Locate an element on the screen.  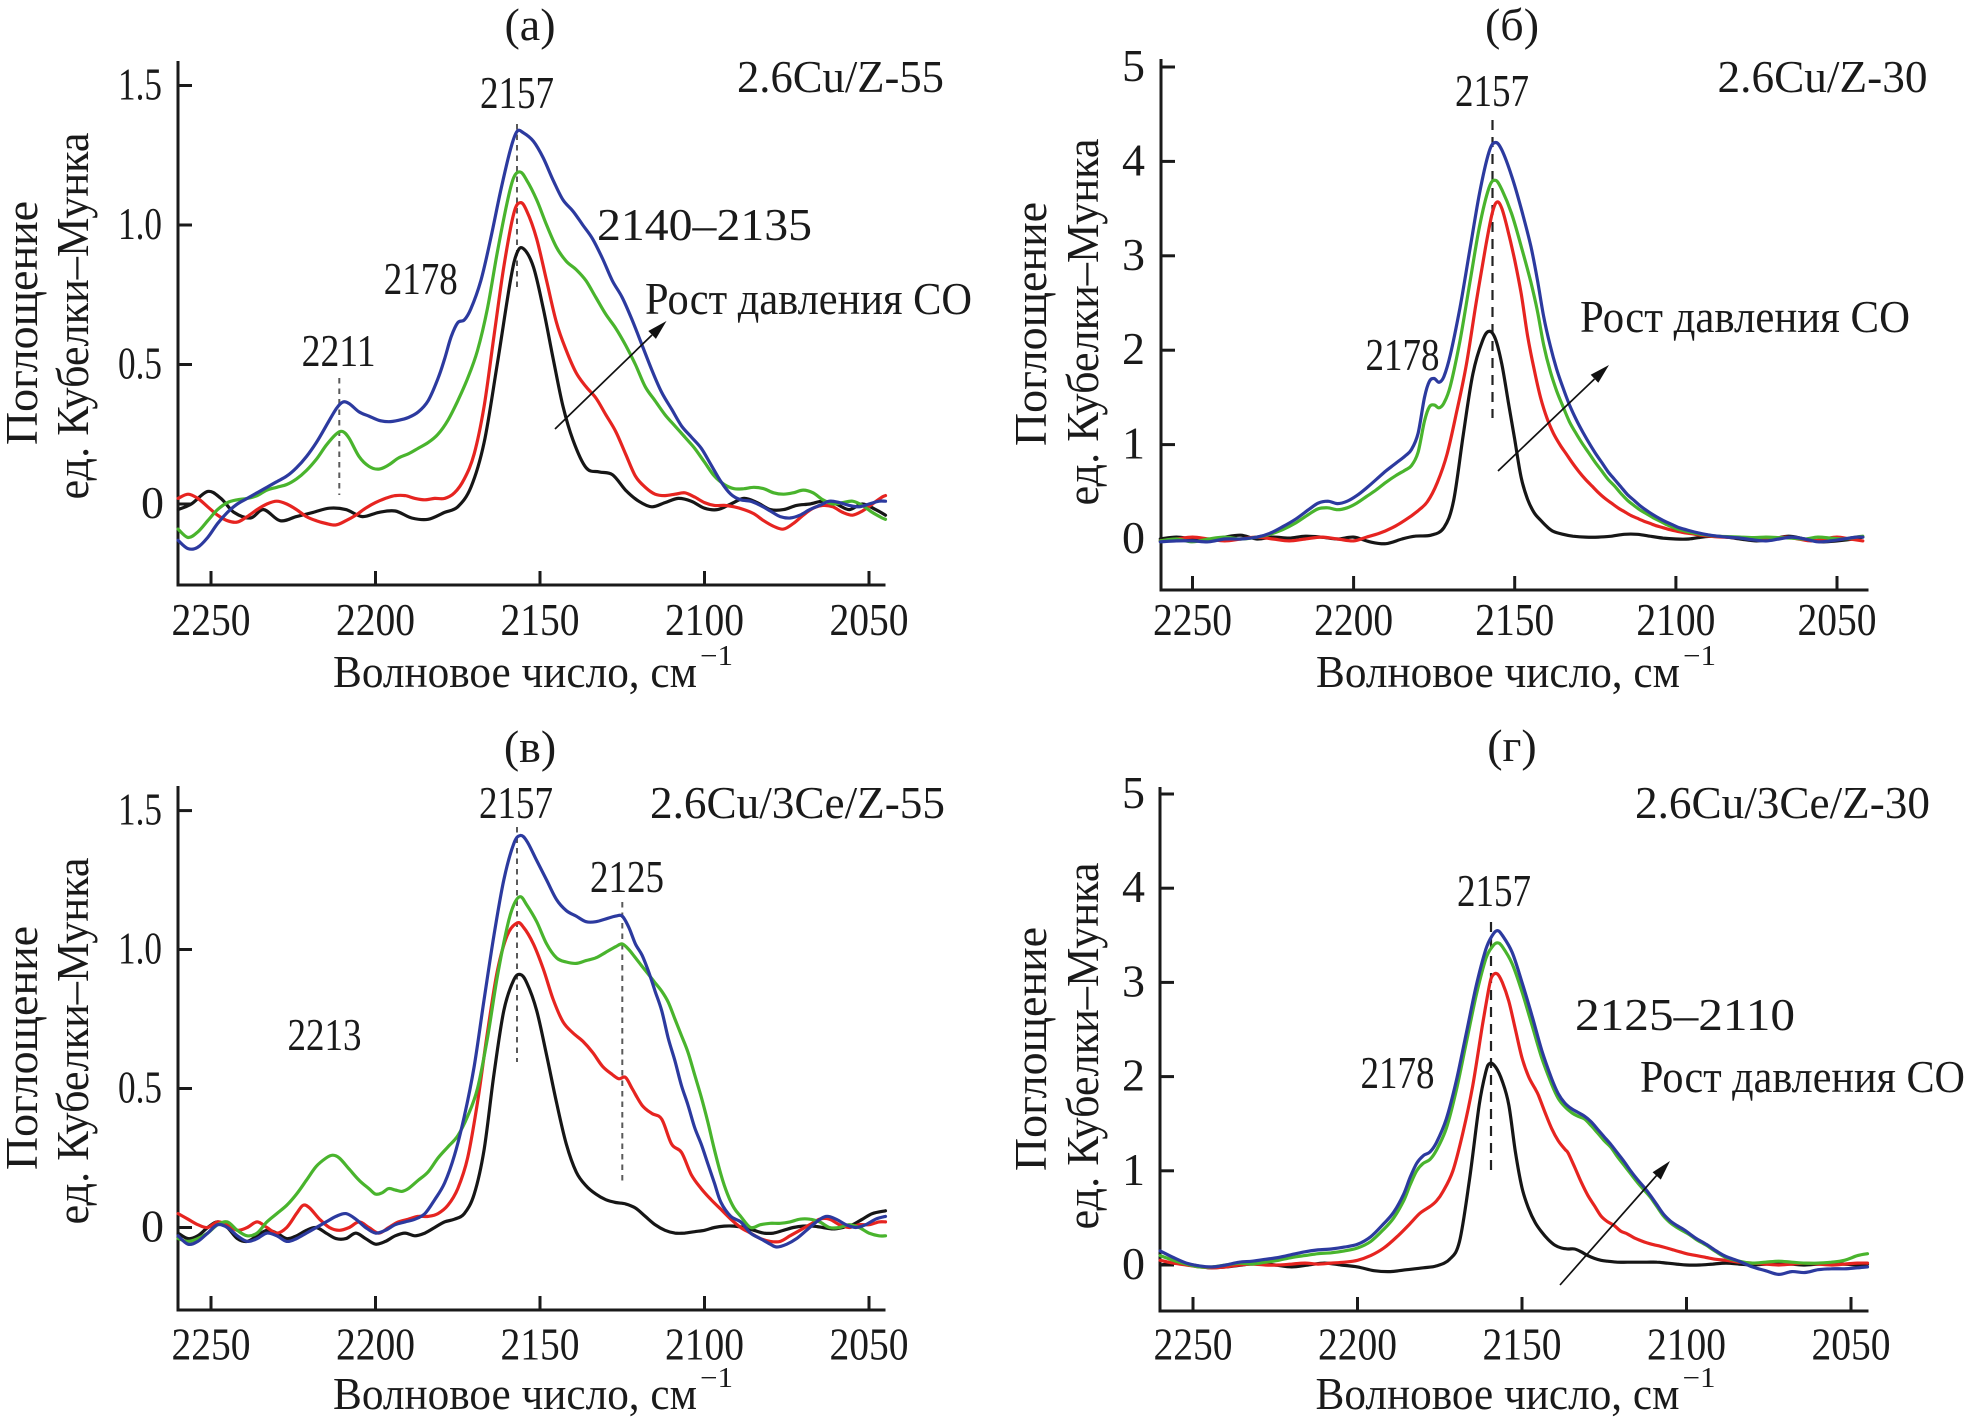
svg-text: 2.6Cu/3Ce/Z-30 is located at coordinates (1782, 802).